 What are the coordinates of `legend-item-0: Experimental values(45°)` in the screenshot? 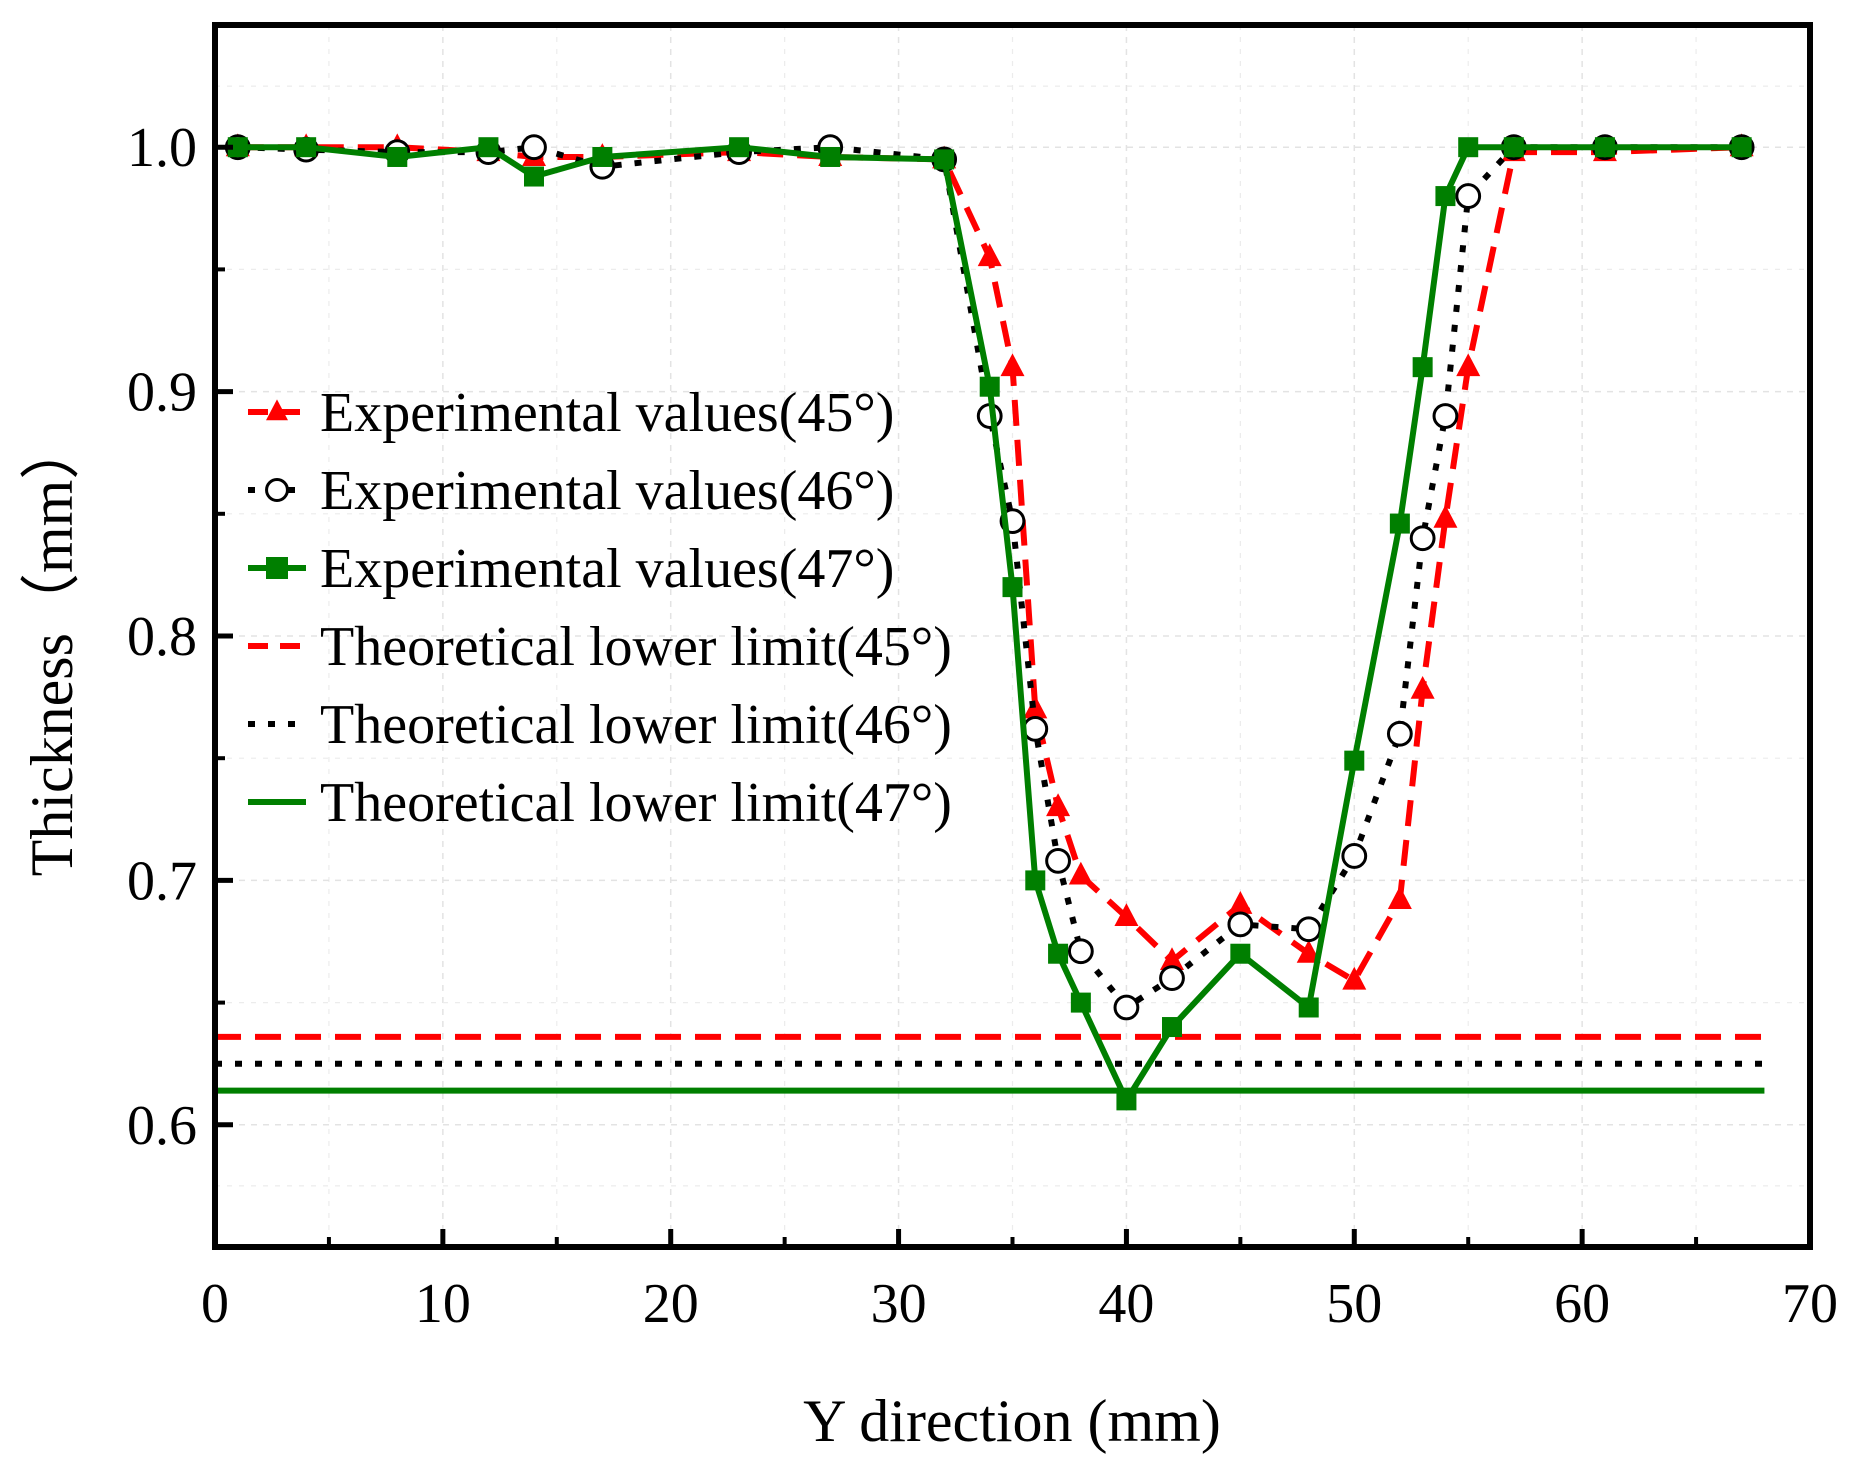 It's located at (571, 413).